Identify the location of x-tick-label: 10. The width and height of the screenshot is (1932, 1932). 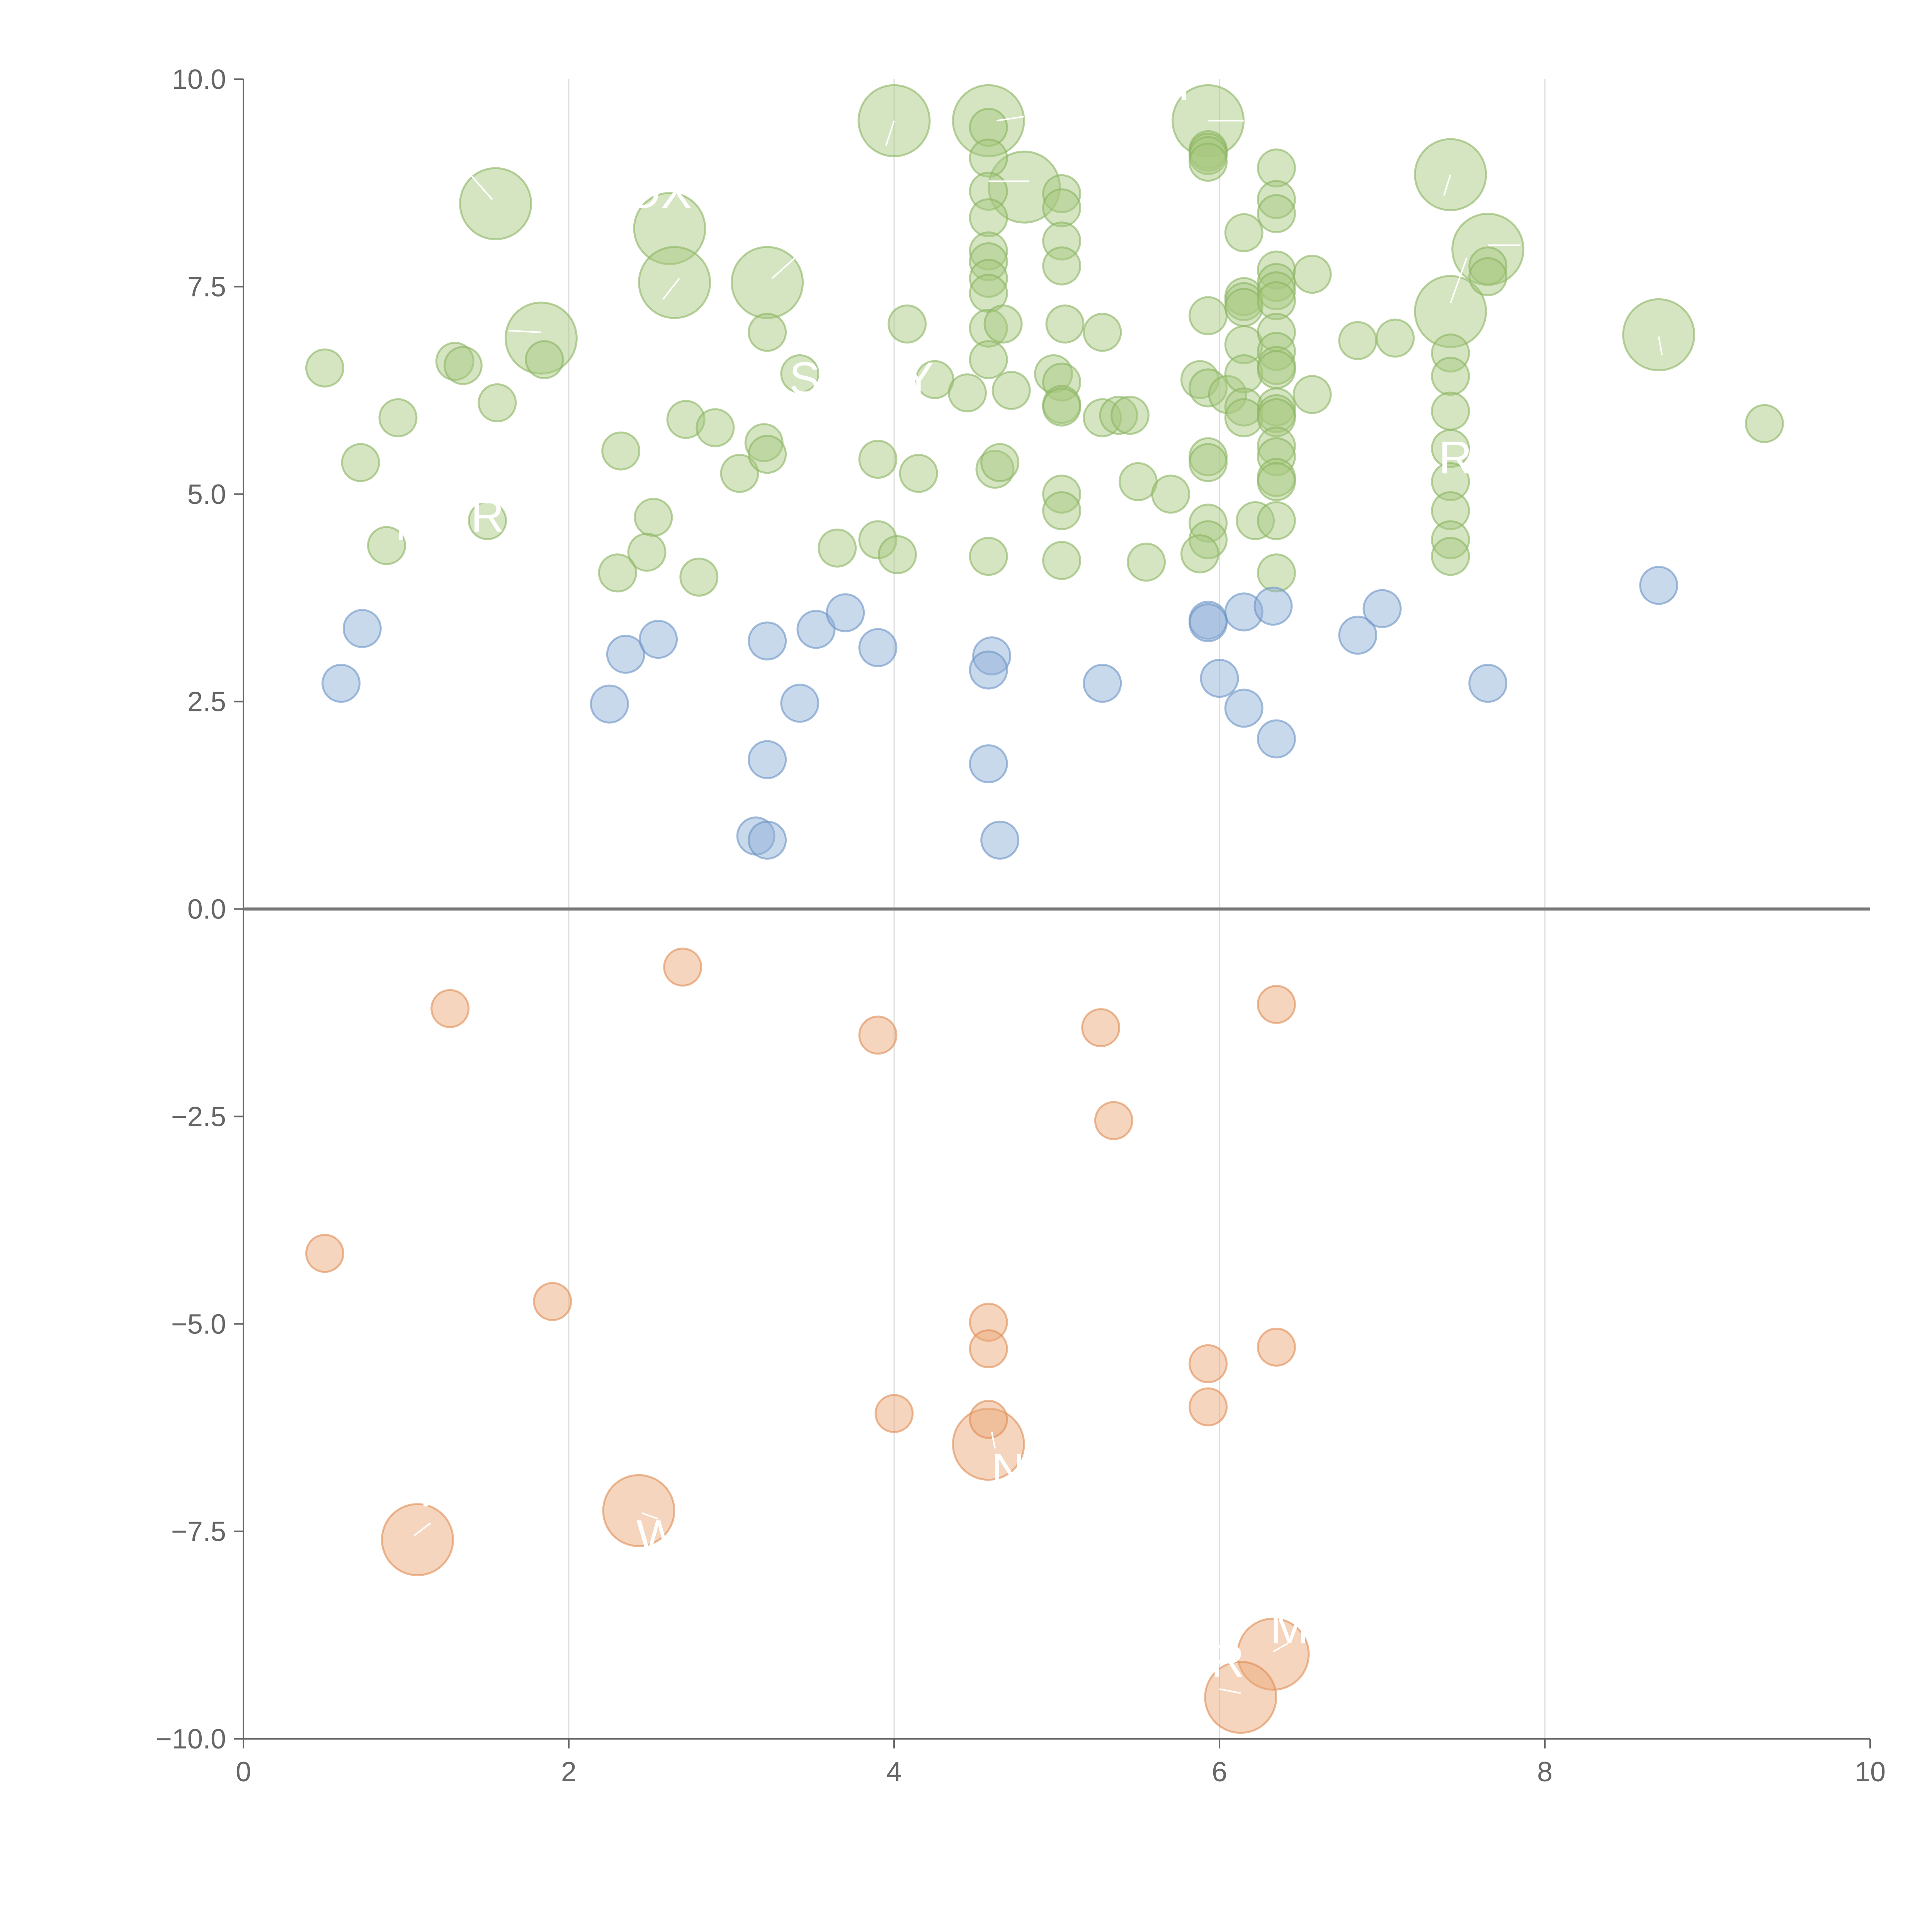
(1870, 1772).